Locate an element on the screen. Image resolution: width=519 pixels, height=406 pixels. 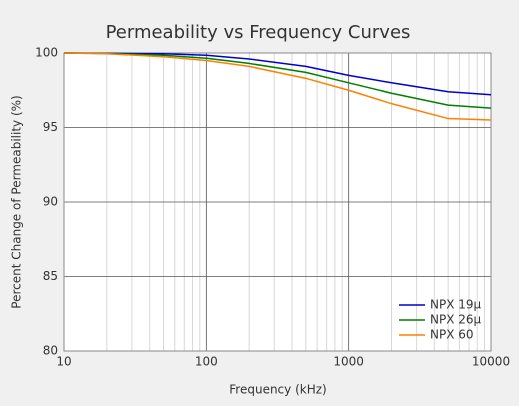
x-tick-label: 100 is located at coordinates (206, 362).